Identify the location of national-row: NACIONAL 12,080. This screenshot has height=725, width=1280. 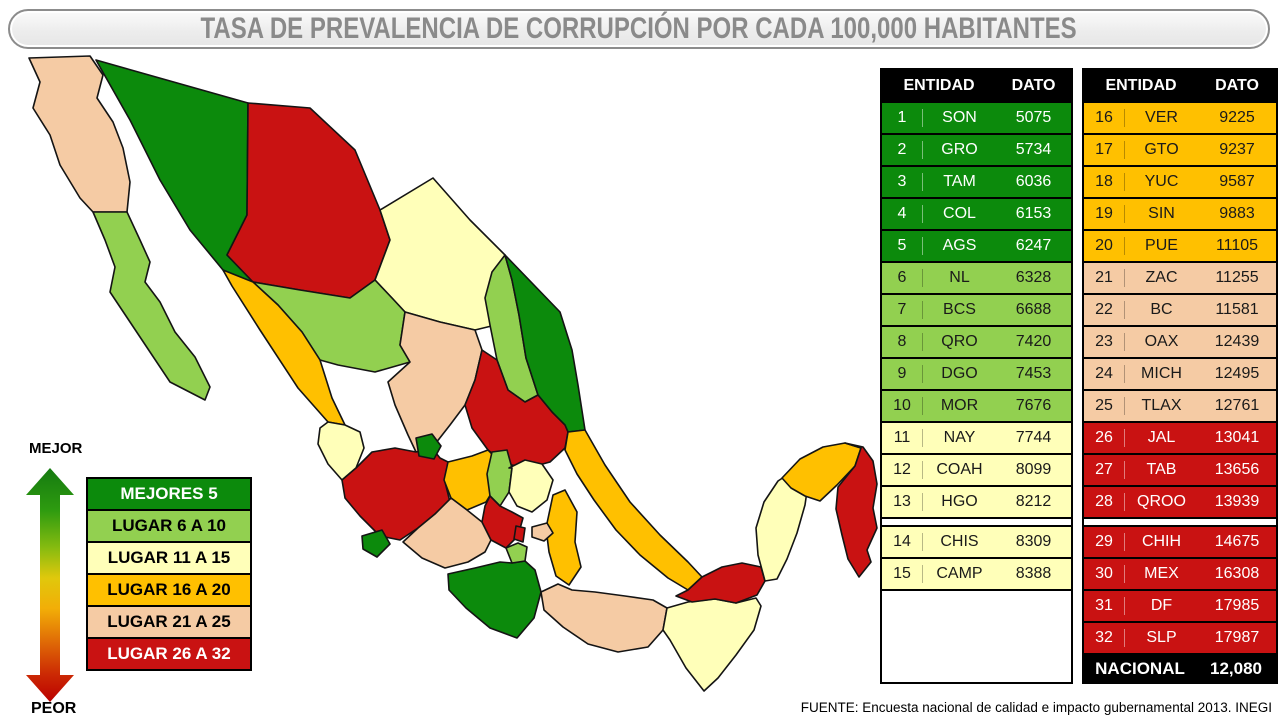
(1180, 668).